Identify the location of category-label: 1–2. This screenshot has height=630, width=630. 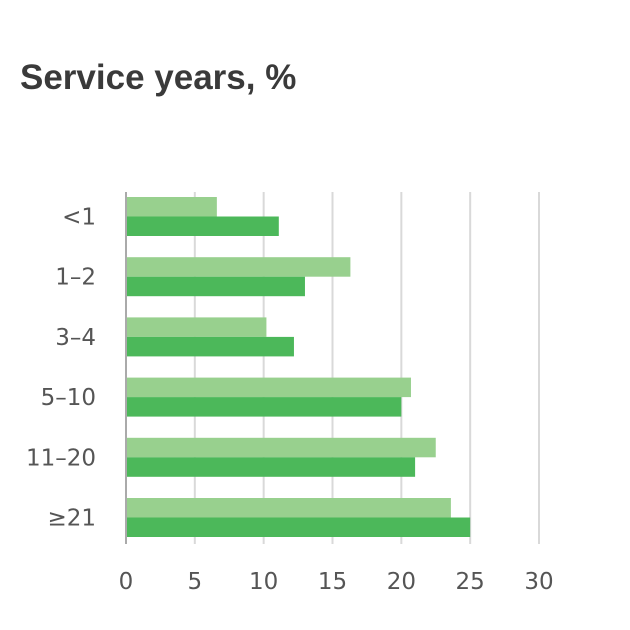
(75, 278).